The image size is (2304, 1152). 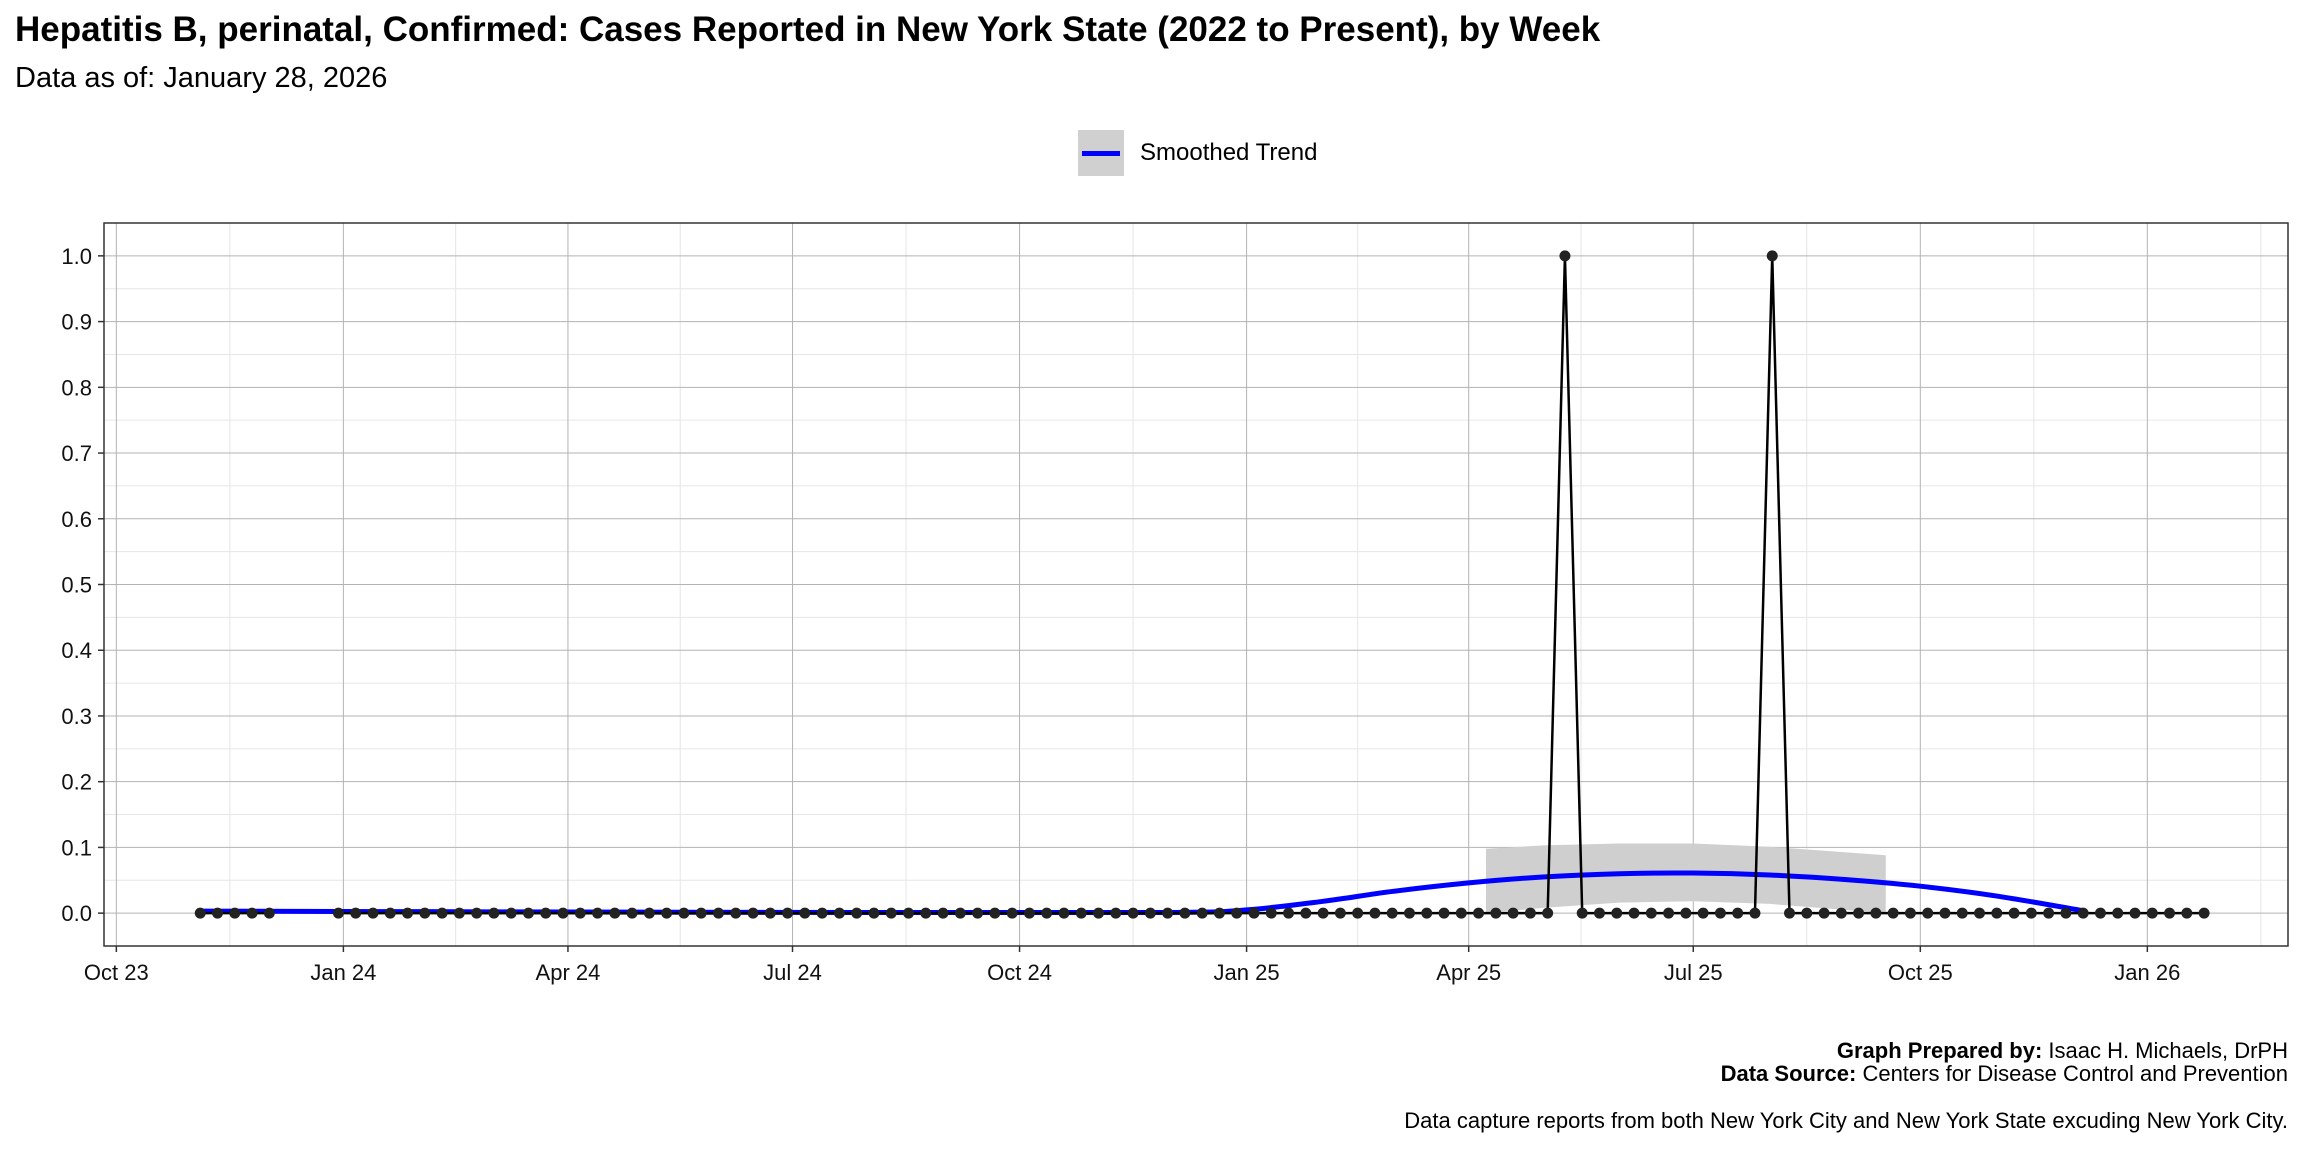 What do you see at coordinates (76, 519) in the screenshot?
I see `y-tick-label: 0.6` at bounding box center [76, 519].